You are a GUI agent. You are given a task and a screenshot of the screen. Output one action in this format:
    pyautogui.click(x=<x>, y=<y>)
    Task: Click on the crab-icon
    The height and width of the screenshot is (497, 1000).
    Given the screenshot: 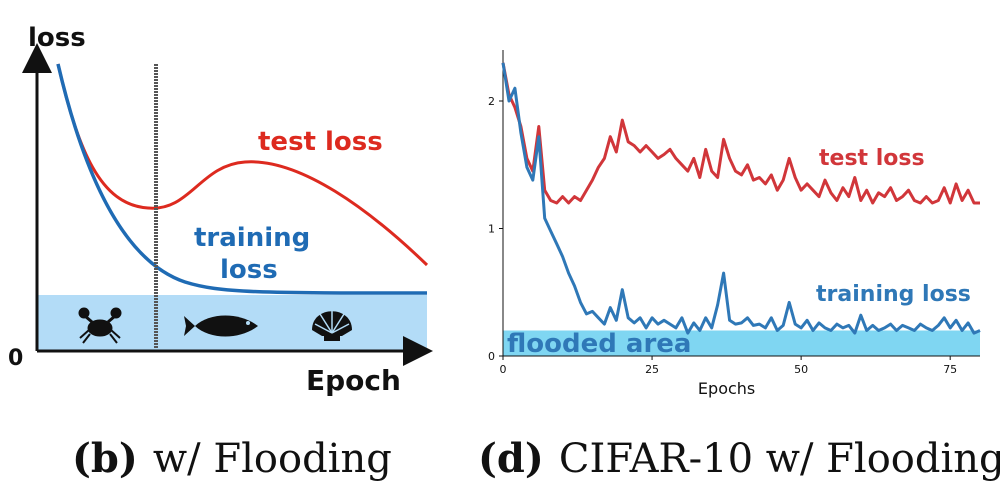 What is the action you would take?
    pyautogui.click(x=100, y=325)
    